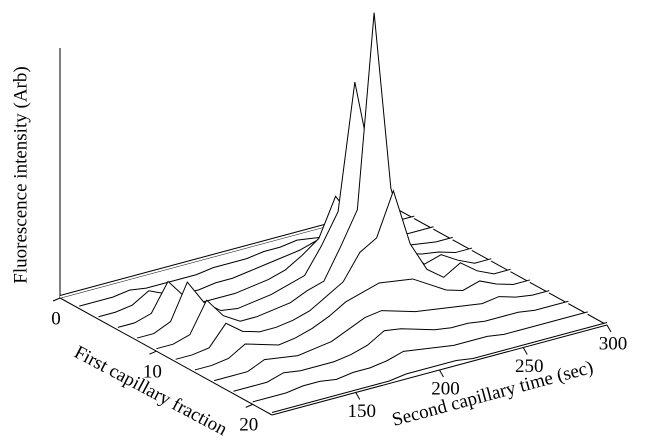 The image size is (651, 446). What do you see at coordinates (362, 411) in the screenshot?
I see `x-tick-label: 150` at bounding box center [362, 411].